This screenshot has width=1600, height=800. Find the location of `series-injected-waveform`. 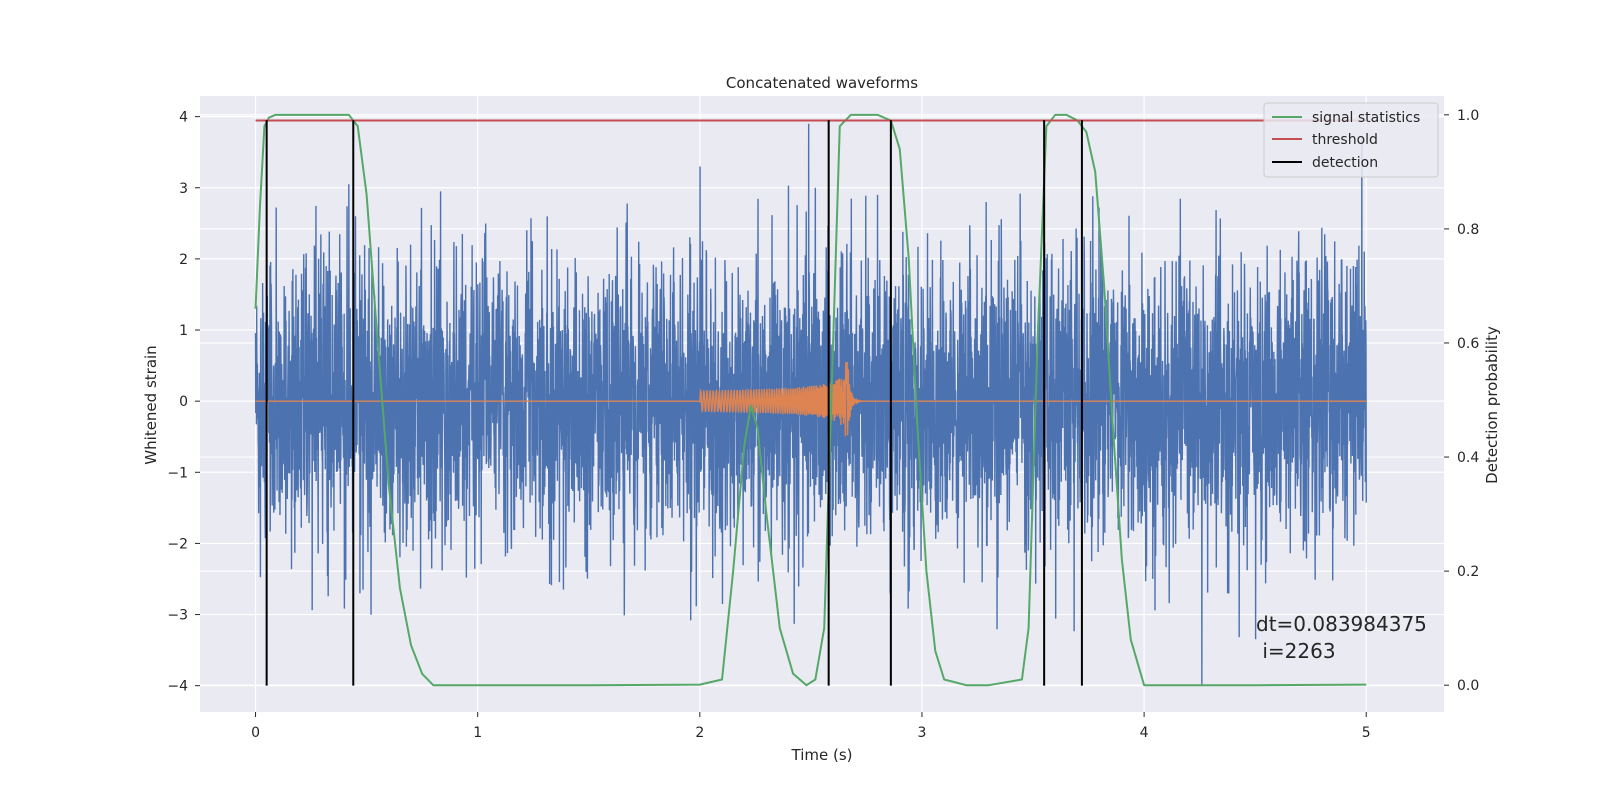

series-injected-waveform is located at coordinates (811, 399).